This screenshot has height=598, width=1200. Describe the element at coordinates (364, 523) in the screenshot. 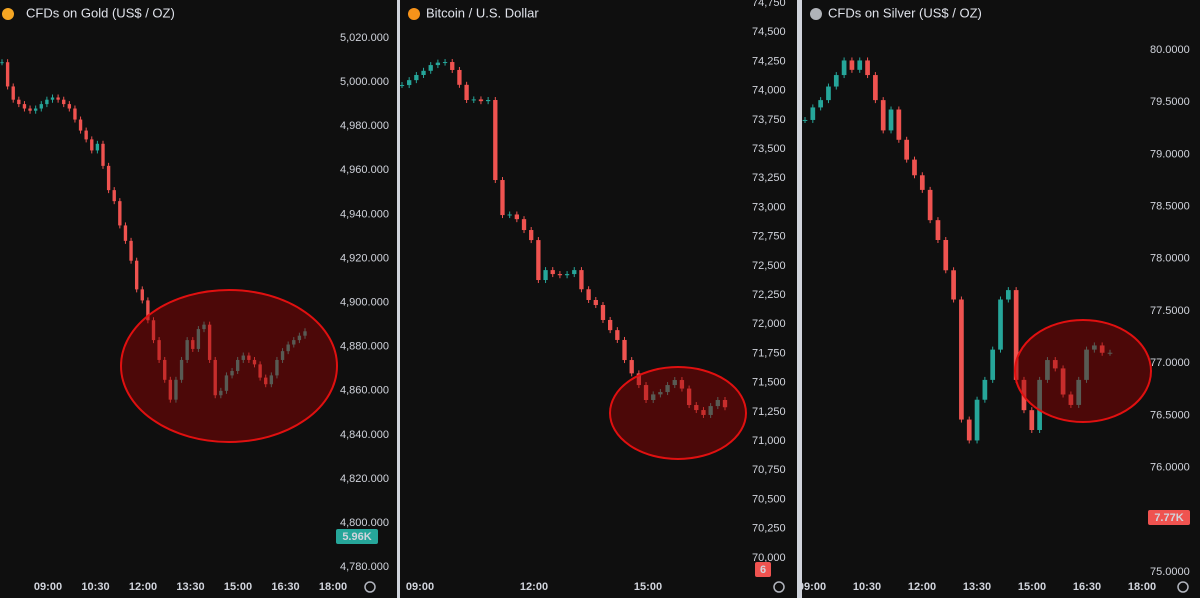

I see `y-tick-label: 4,800.000` at that location.